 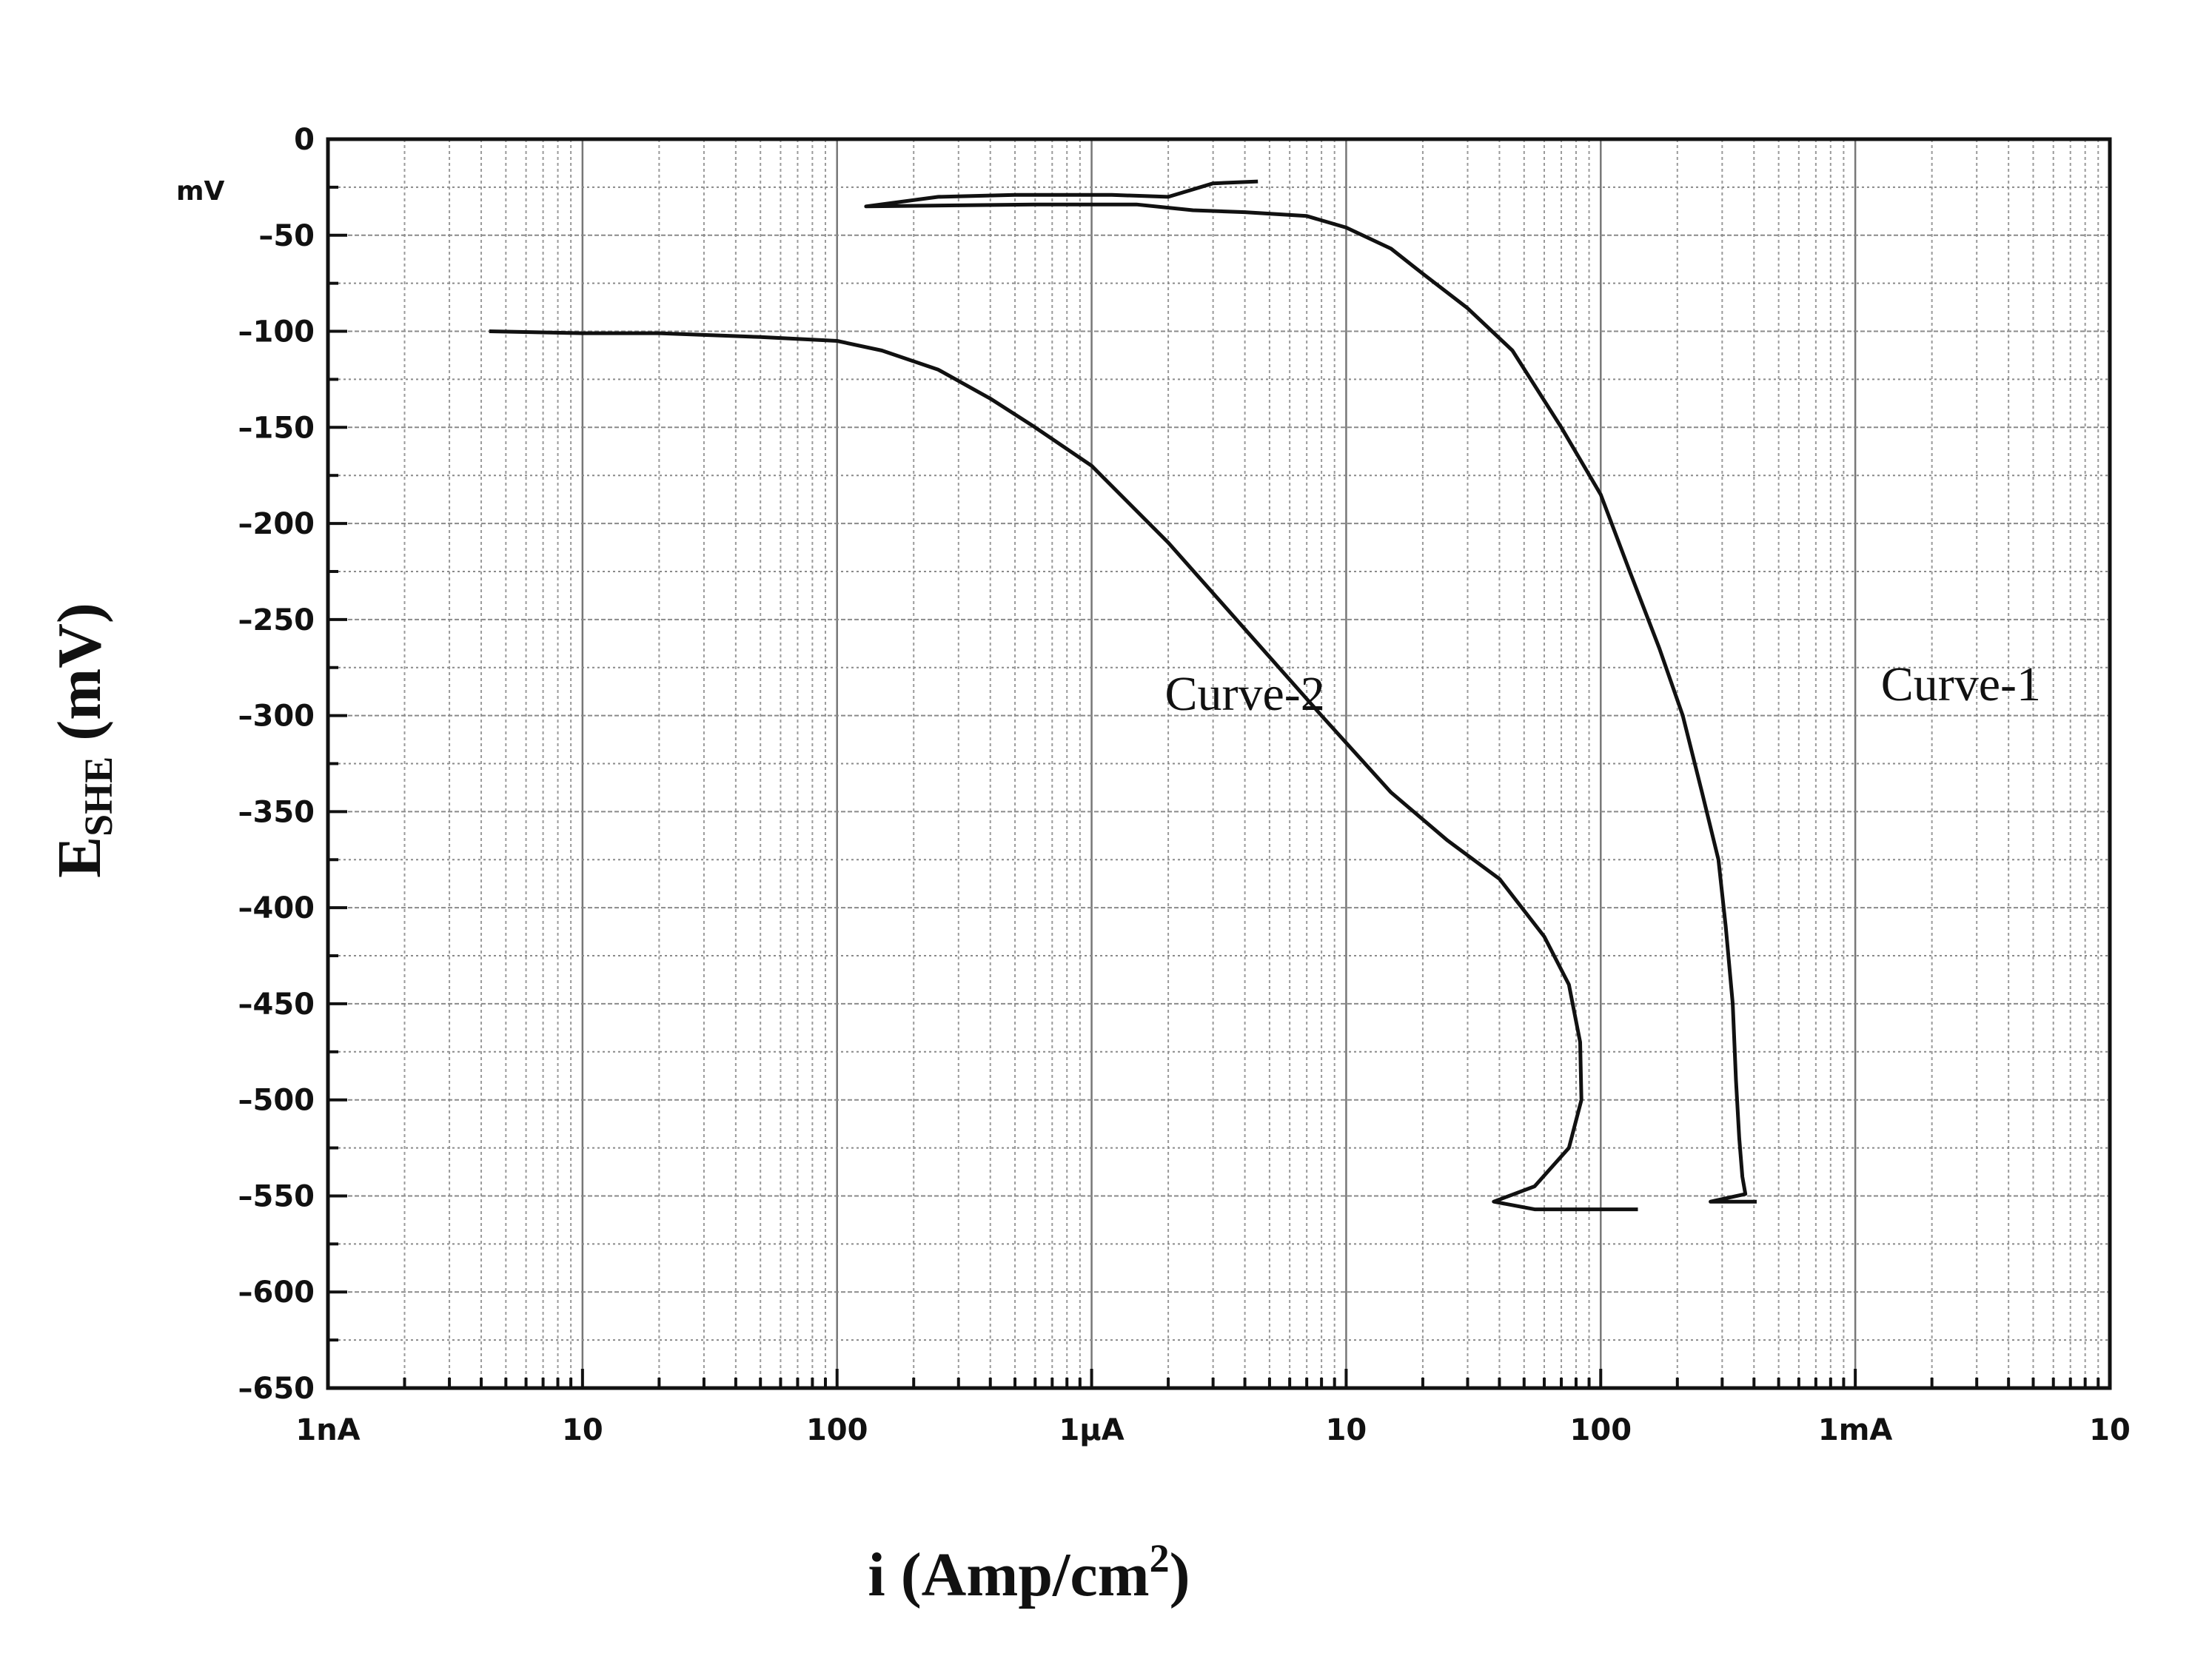 I want to click on y-unit-label: mV, so click(x=200, y=191).